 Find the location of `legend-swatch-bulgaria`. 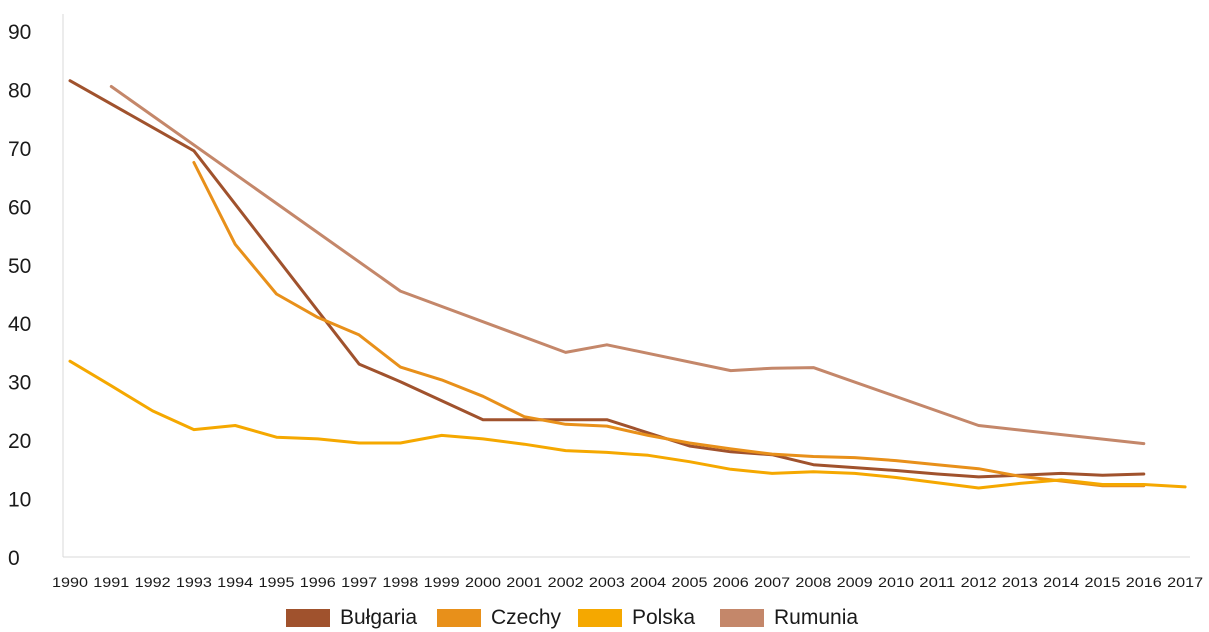

legend-swatch-bulgaria is located at coordinates (308, 618).